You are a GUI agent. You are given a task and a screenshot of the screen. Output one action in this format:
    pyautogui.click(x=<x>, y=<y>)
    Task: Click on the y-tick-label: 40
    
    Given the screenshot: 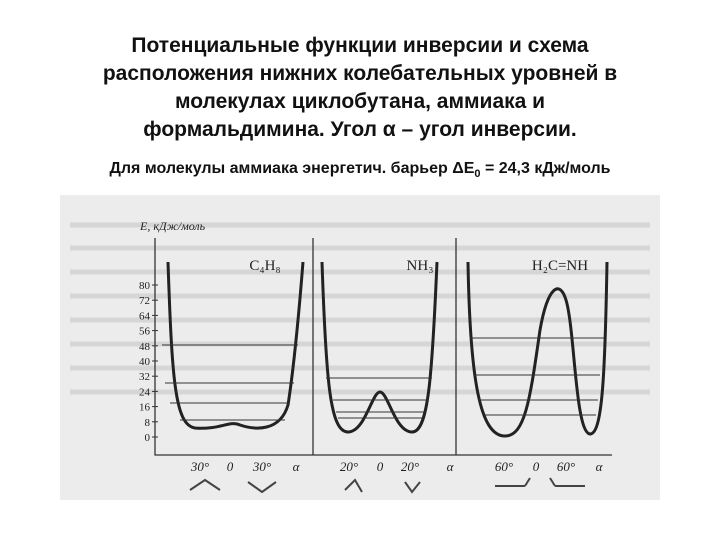 What is the action you would take?
    pyautogui.click(x=145, y=362)
    